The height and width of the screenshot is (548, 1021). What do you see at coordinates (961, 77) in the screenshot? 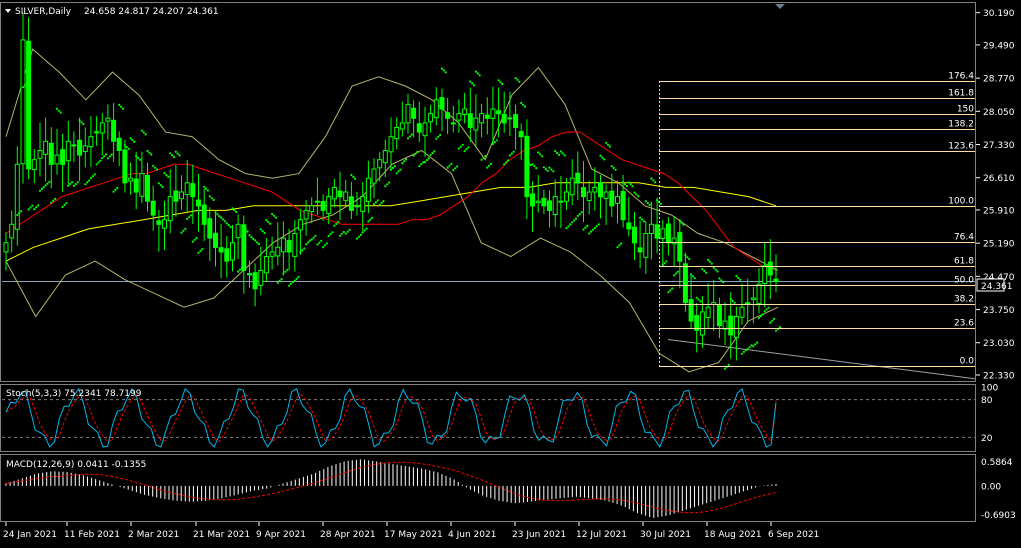
I see `fib-label: 176.4` at bounding box center [961, 77].